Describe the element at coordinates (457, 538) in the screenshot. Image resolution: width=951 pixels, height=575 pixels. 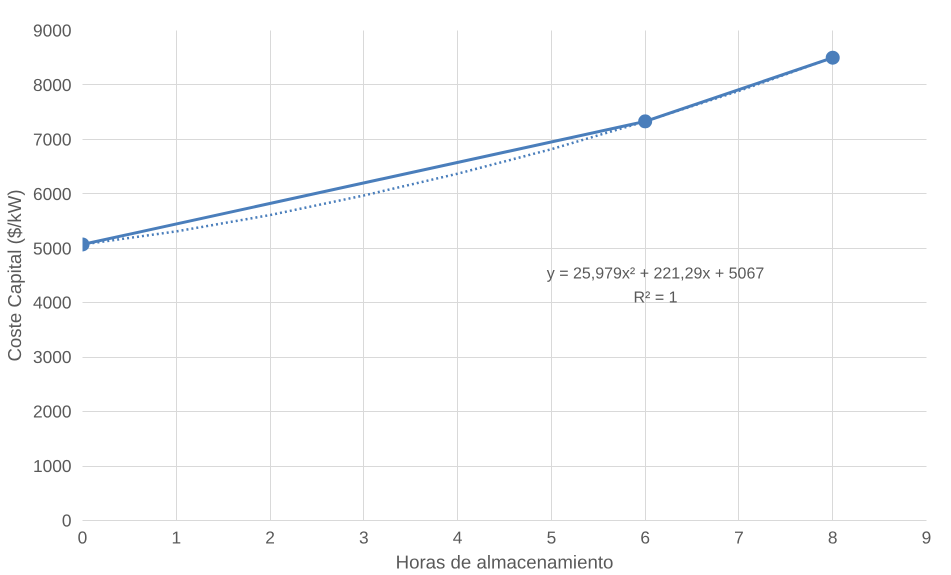
I see `x-tick-label: 4` at that location.